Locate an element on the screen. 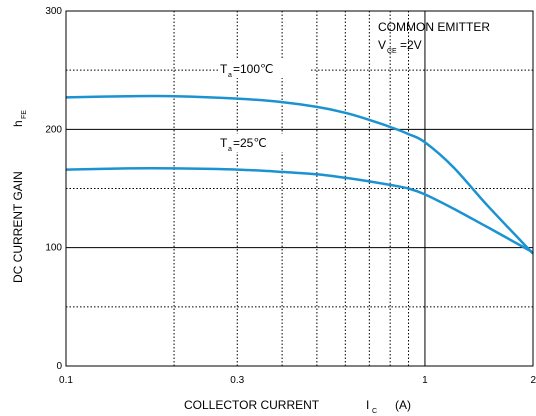  y-axis-label: DC CURRENT GAIN h FE is located at coordinates (19, 196).